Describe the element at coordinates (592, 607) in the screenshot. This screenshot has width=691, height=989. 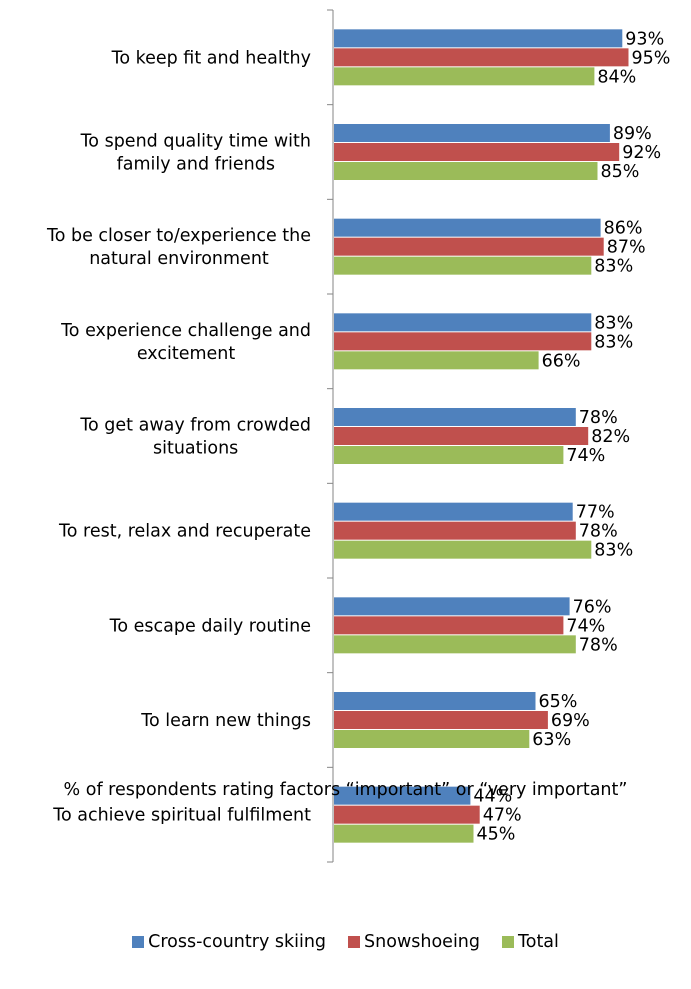
I see `data-label: 76%` at that location.